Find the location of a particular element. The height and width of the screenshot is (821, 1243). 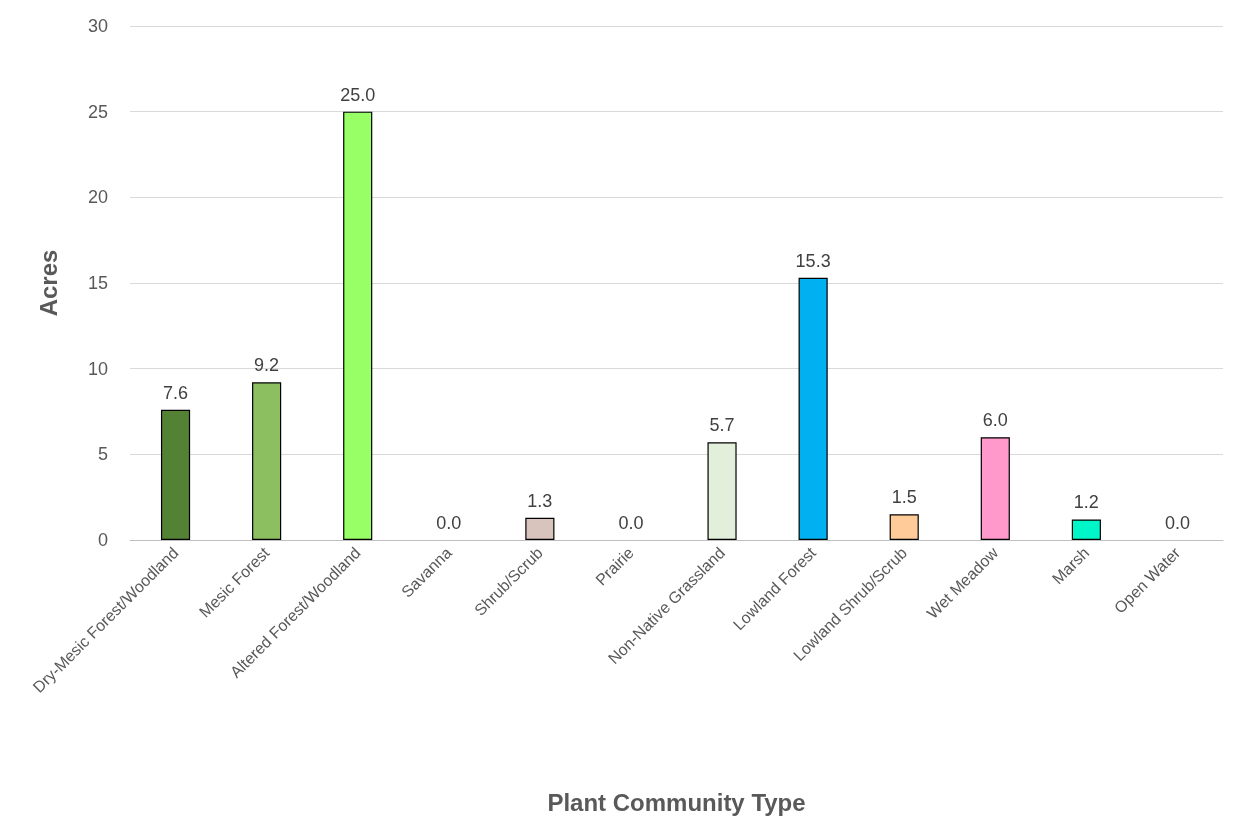

y-tick-label: 0 is located at coordinates (102, 540).